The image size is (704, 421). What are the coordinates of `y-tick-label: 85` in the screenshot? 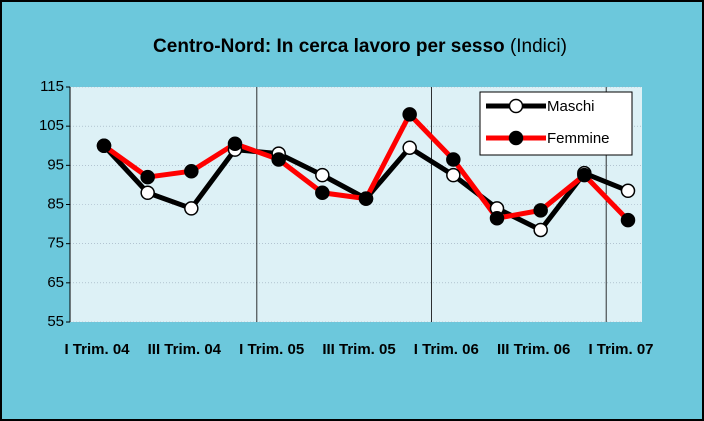 It's located at (55, 203).